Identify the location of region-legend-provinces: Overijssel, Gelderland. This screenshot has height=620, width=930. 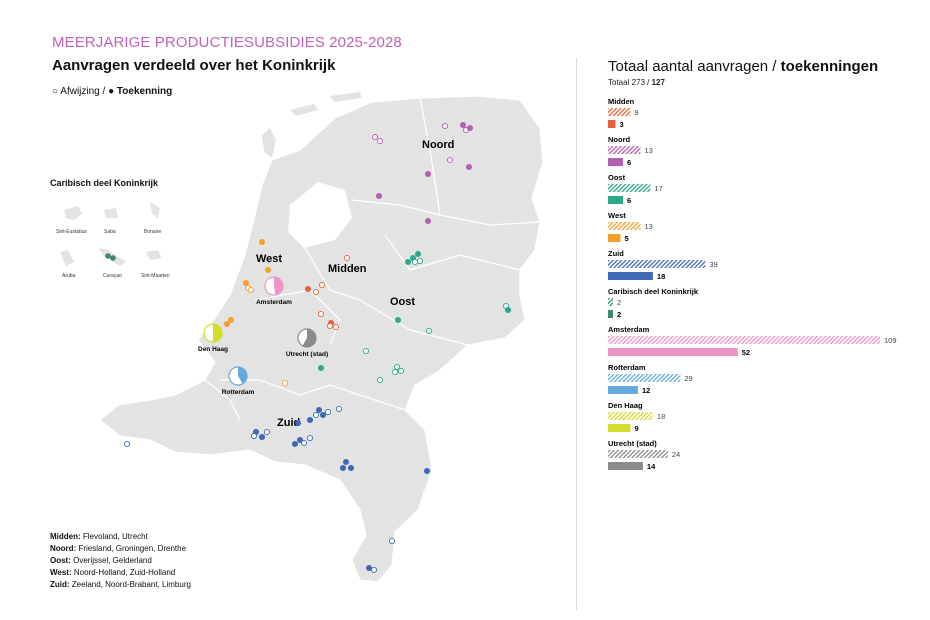
(111, 560).